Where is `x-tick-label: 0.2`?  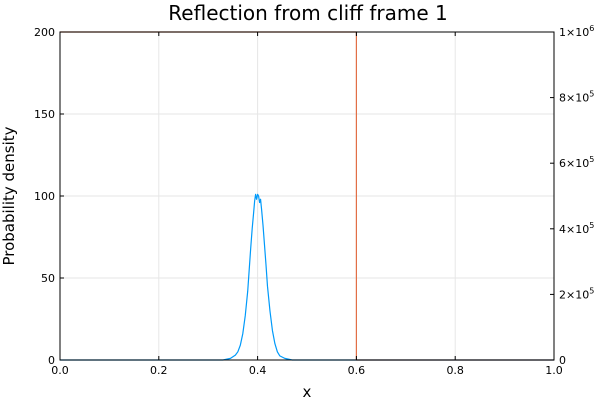
x-tick-label: 0.2 is located at coordinates (159, 370).